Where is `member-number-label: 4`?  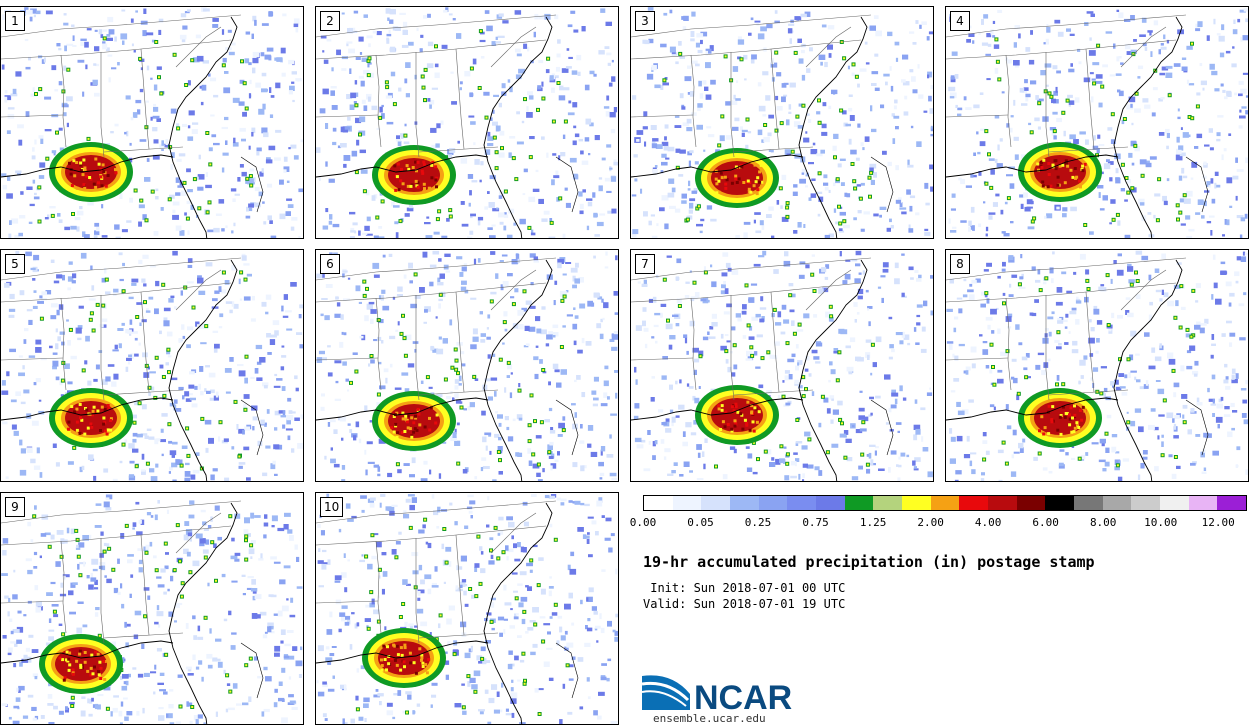 member-number-label: 4 is located at coordinates (960, 21).